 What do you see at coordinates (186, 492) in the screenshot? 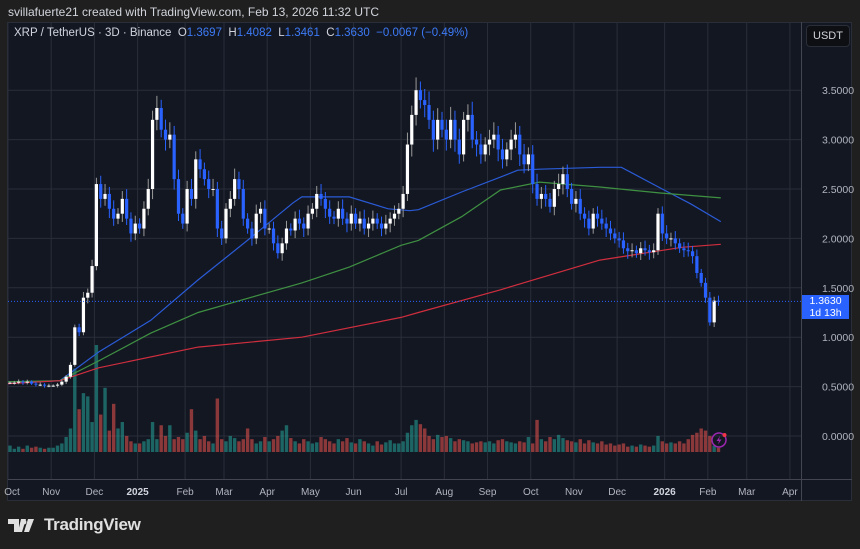
I see `x-tick-label: Feb` at bounding box center [186, 492].